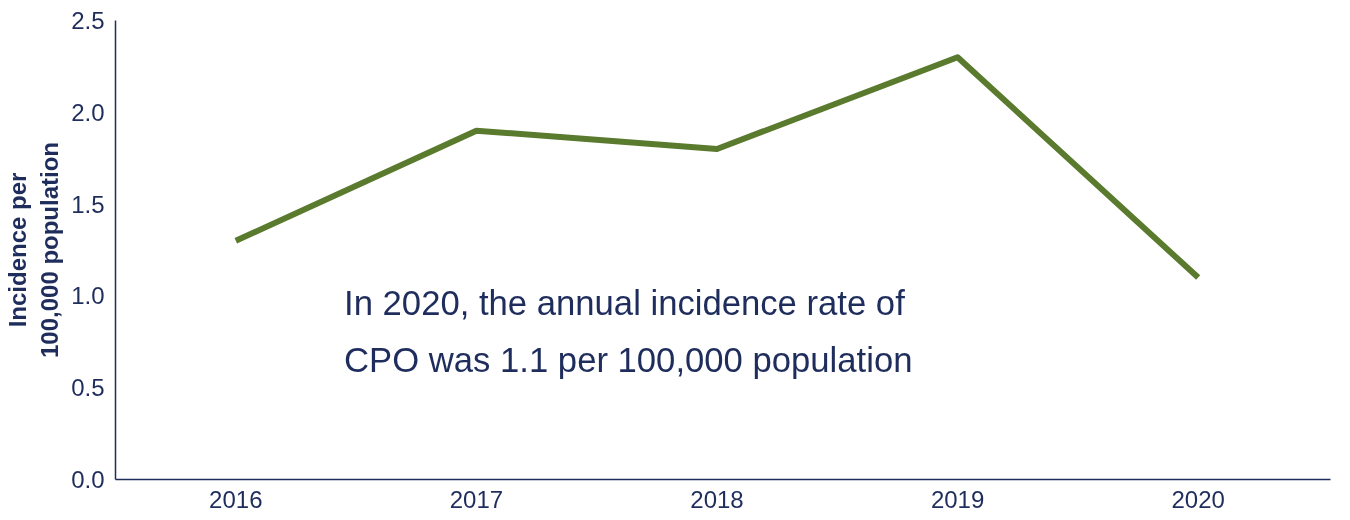  Describe the element at coordinates (88, 388) in the screenshot. I see `y-tick-label: 0.5` at that location.